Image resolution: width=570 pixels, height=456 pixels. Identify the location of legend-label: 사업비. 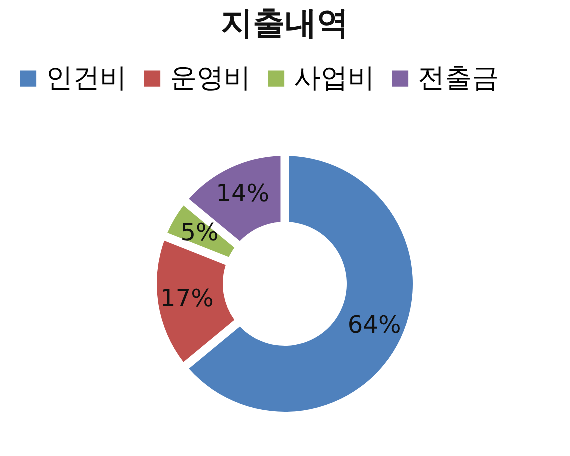
(334, 78).